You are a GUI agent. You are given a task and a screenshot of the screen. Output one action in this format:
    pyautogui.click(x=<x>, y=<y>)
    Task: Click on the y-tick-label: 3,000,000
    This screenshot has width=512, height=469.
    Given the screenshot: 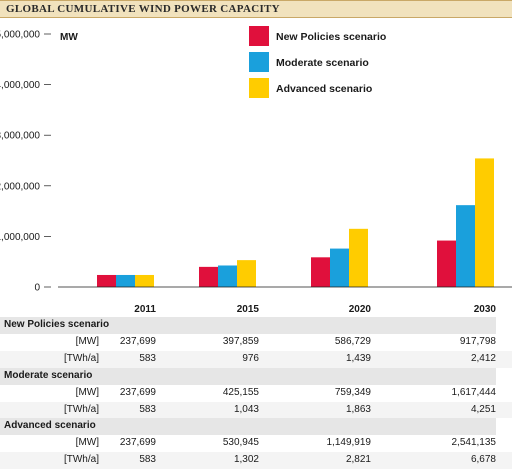 What is the action you would take?
    pyautogui.click(x=20, y=136)
    